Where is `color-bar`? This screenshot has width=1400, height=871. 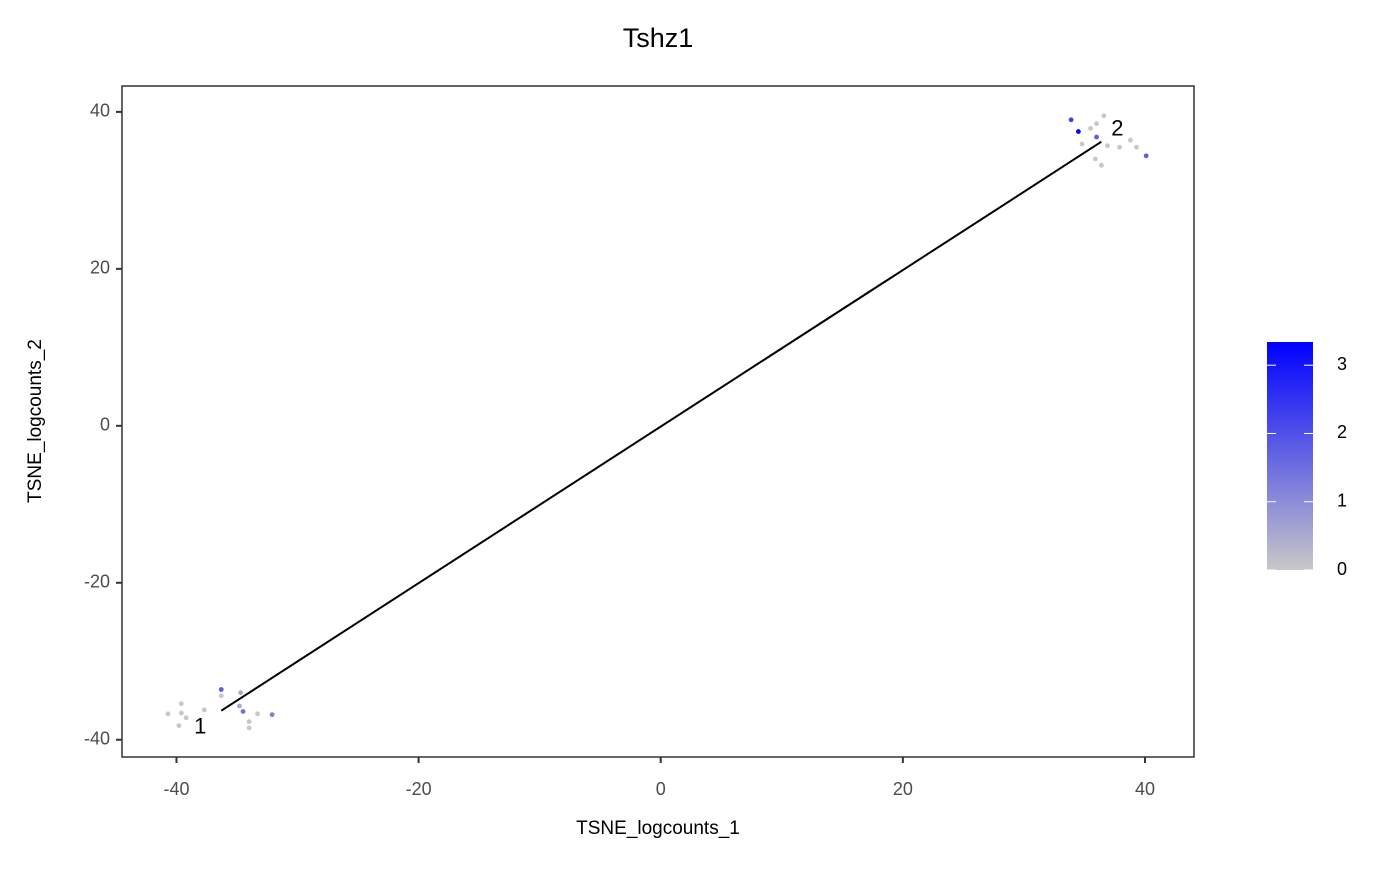 color-bar is located at coordinates (1290, 456).